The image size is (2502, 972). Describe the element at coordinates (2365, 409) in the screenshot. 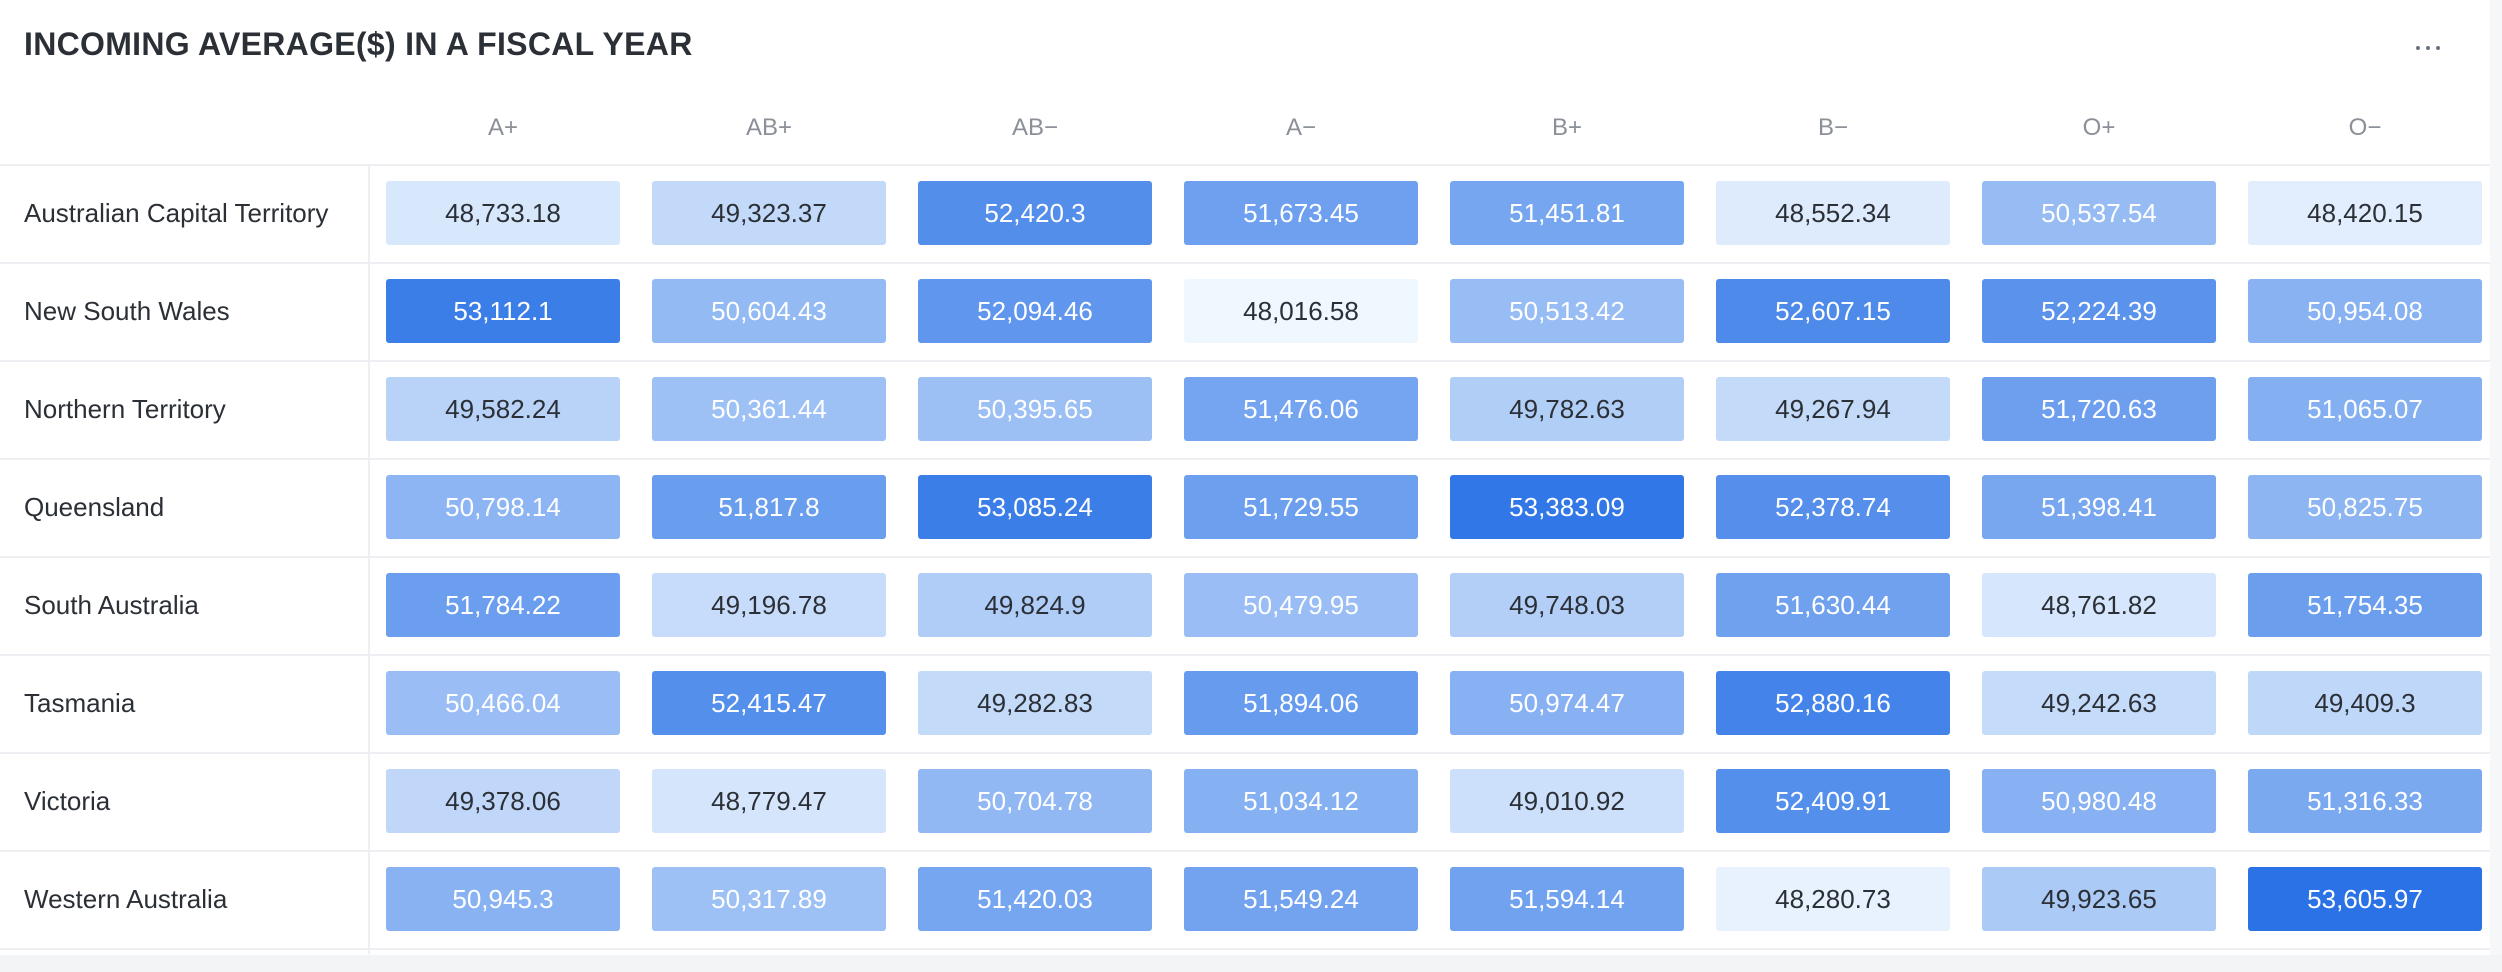

I see `heatmap-cell: 51,065.07` at that location.